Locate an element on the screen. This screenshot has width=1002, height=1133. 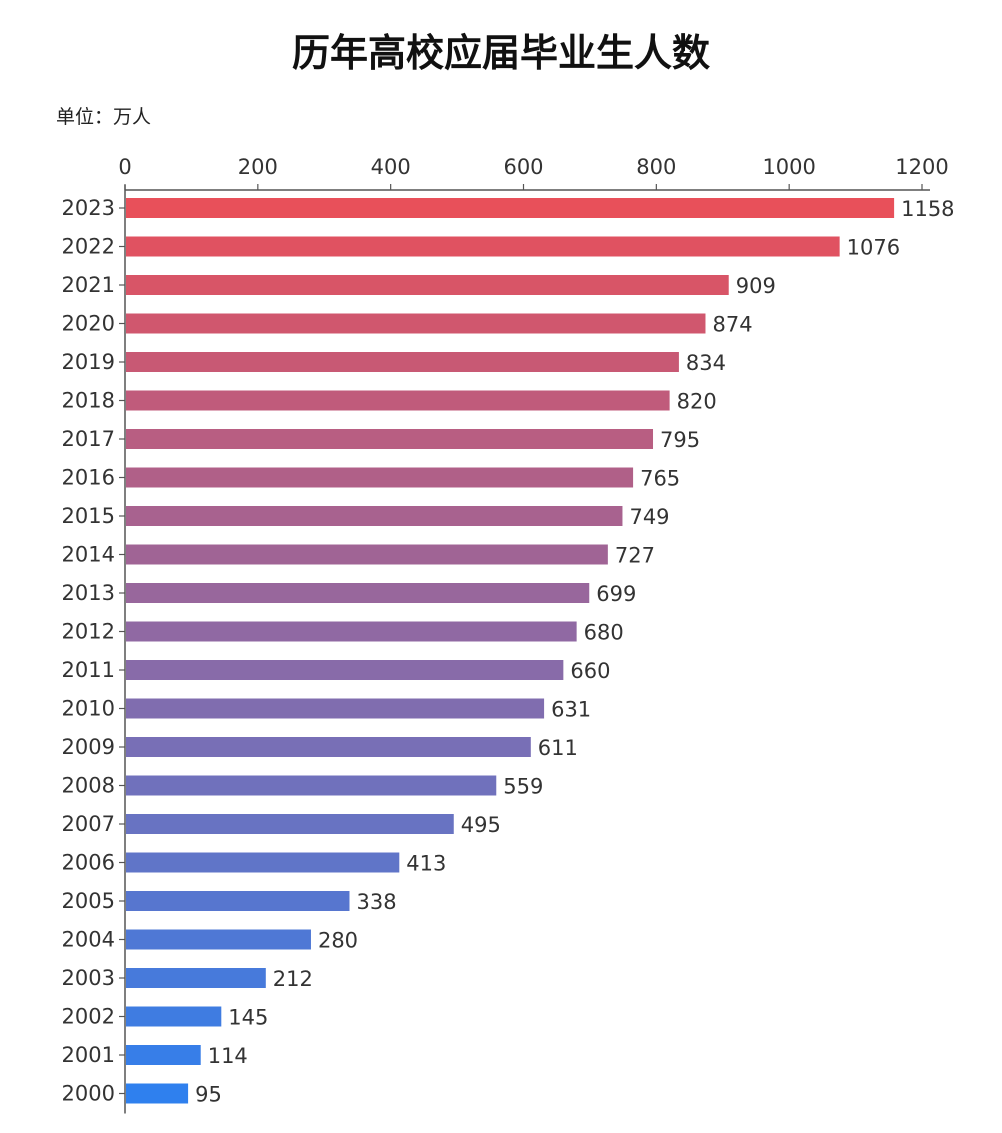
value-label-2009: 611 is located at coordinates (558, 748).